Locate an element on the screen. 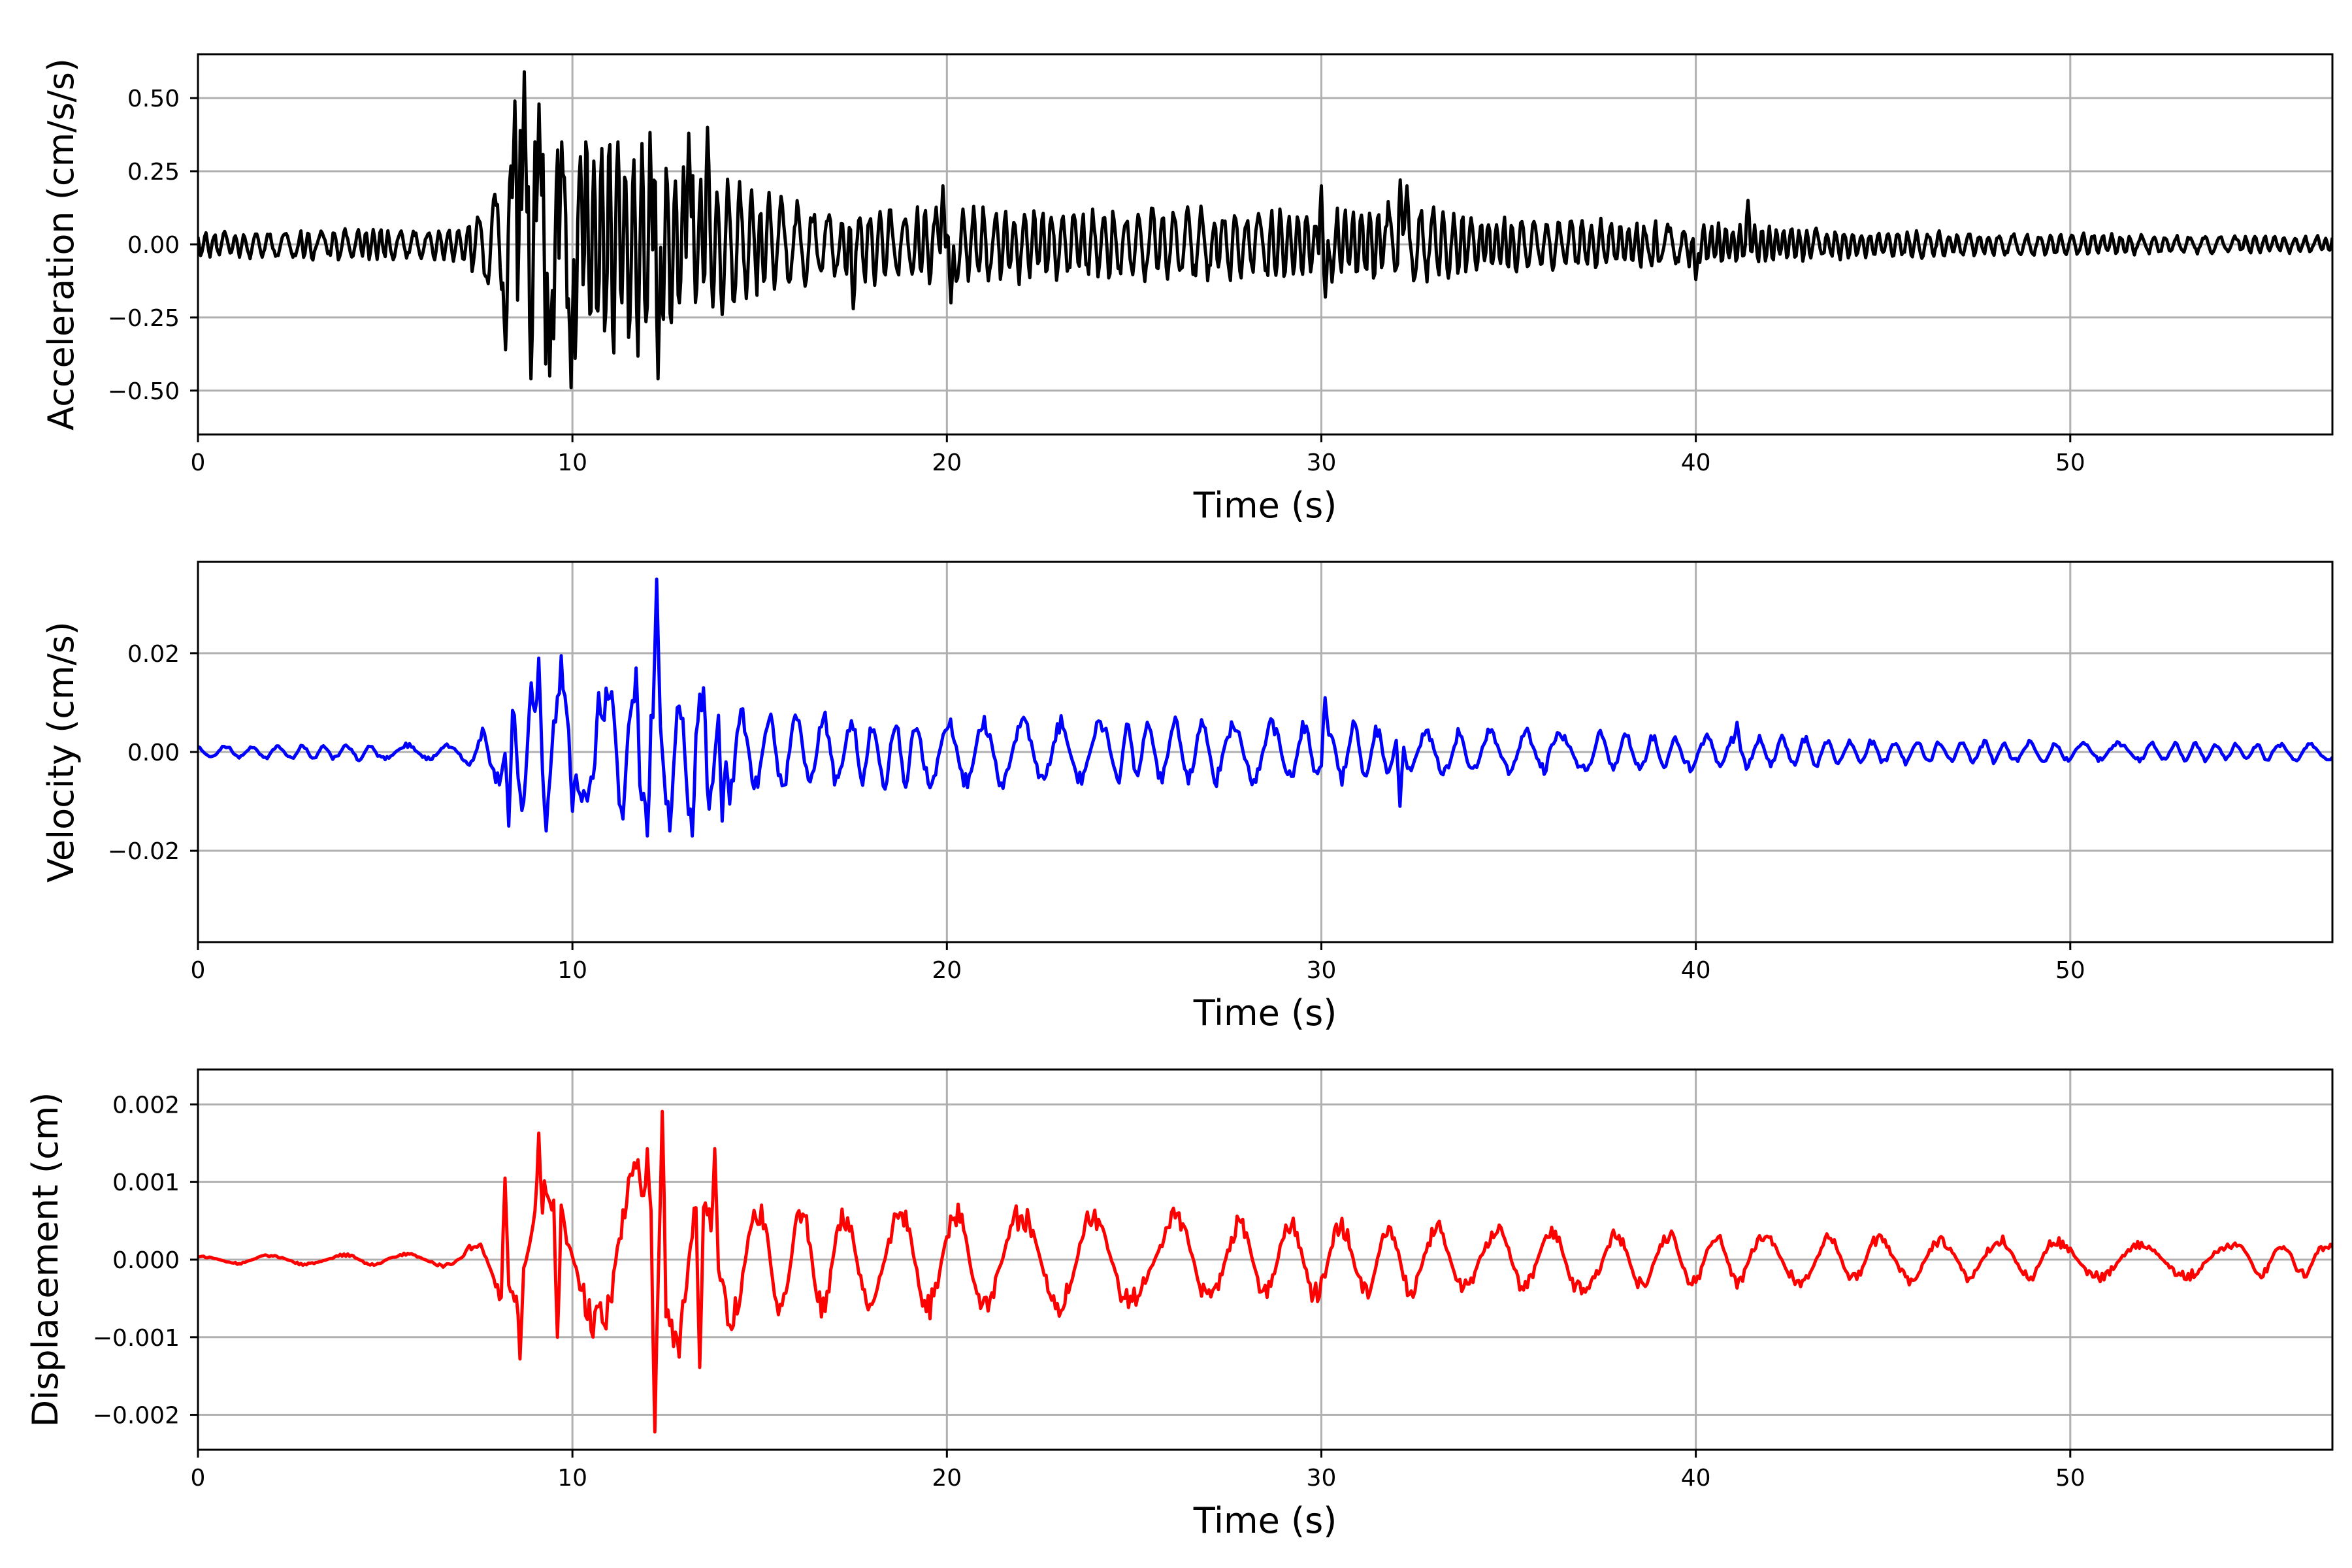  y-axis-label: Velocity (cm/s) is located at coordinates (61, 752).